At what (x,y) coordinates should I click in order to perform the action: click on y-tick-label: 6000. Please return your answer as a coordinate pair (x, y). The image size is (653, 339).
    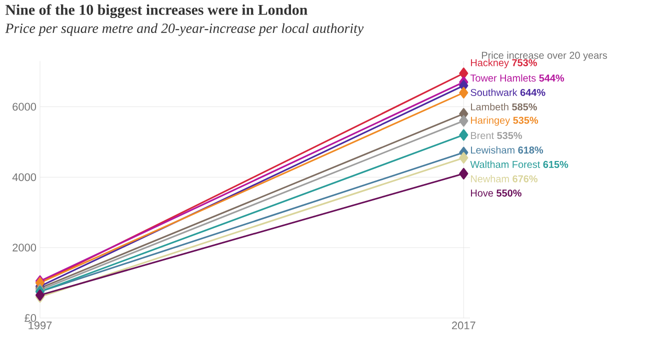
    Looking at the image, I should click on (24, 106).